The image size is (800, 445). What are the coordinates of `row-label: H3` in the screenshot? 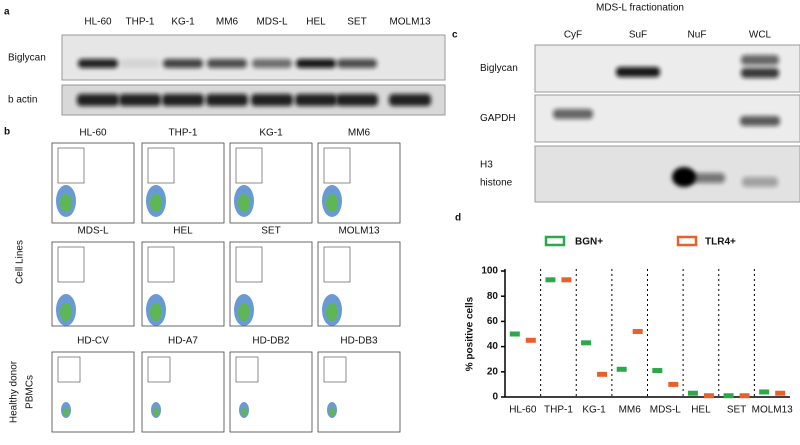 It's located at (486, 165).